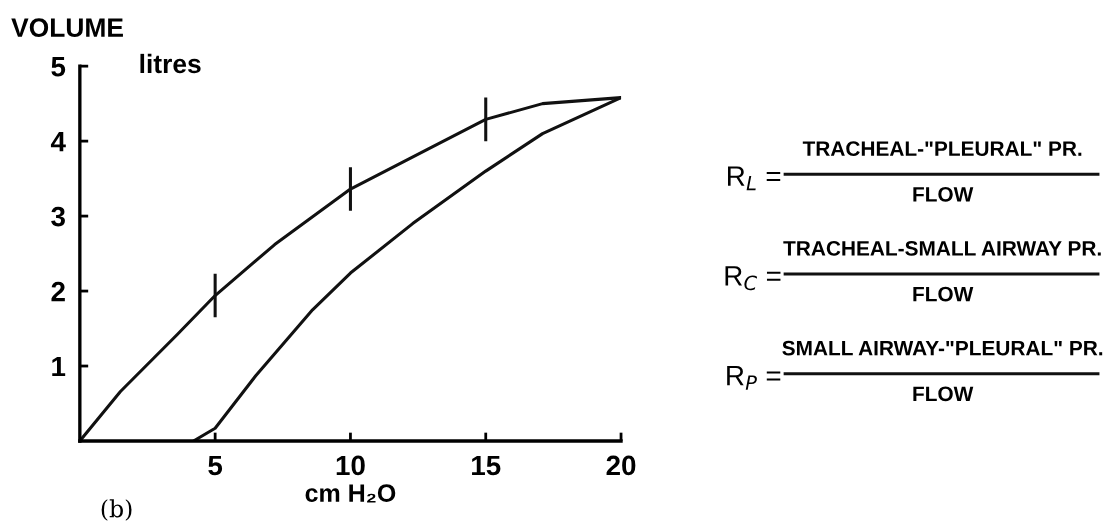 The height and width of the screenshot is (525, 1109). I want to click on x-tick-label: 10, so click(350, 465).